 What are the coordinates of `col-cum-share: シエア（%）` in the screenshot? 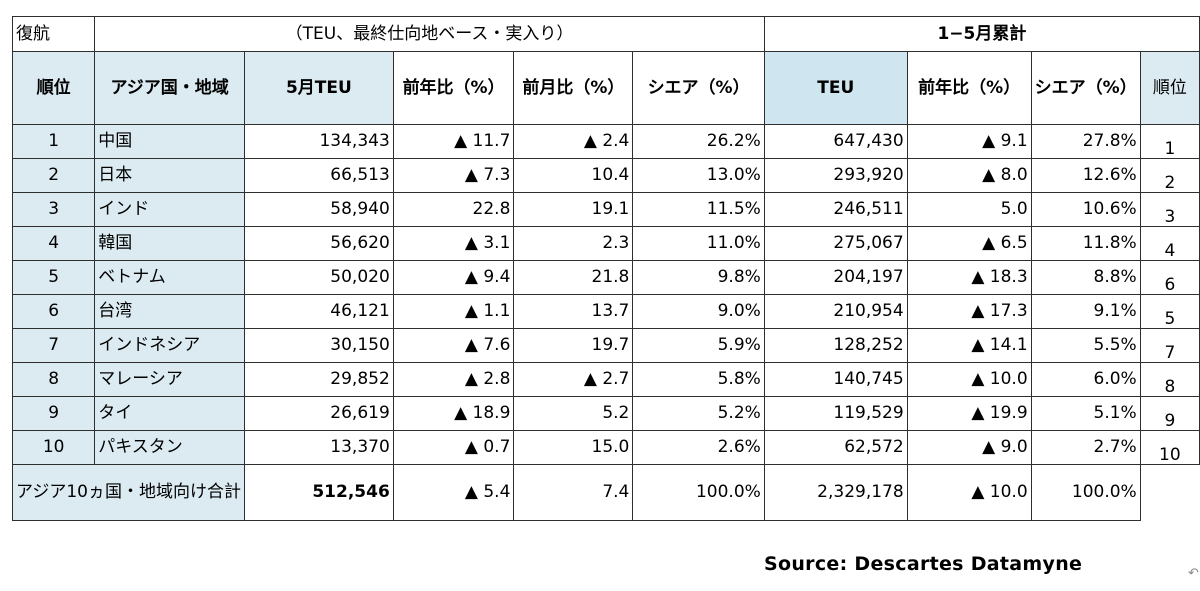 It's located at (1085, 88).